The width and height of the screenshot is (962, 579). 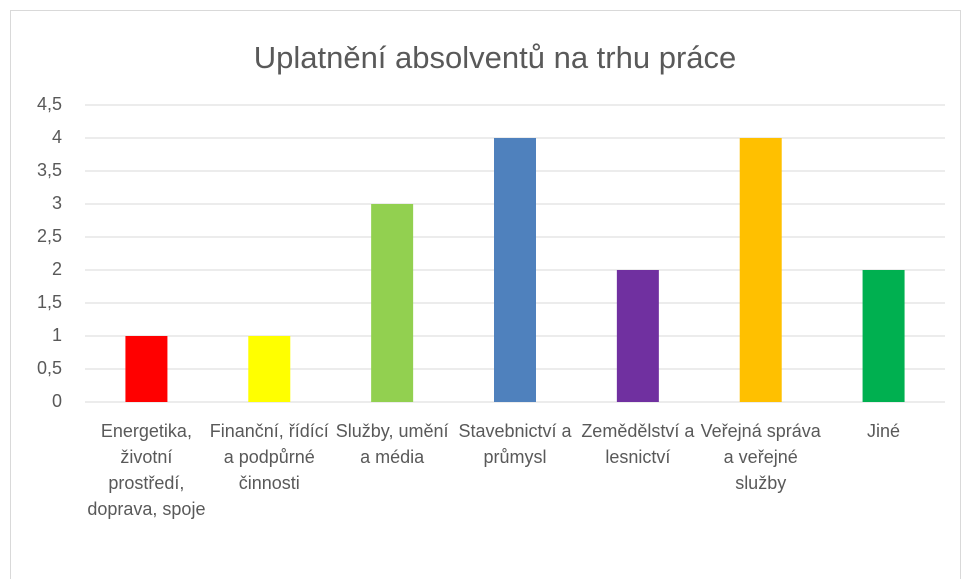 What do you see at coordinates (49, 170) in the screenshot?
I see `y-tick-label: 3,5` at bounding box center [49, 170].